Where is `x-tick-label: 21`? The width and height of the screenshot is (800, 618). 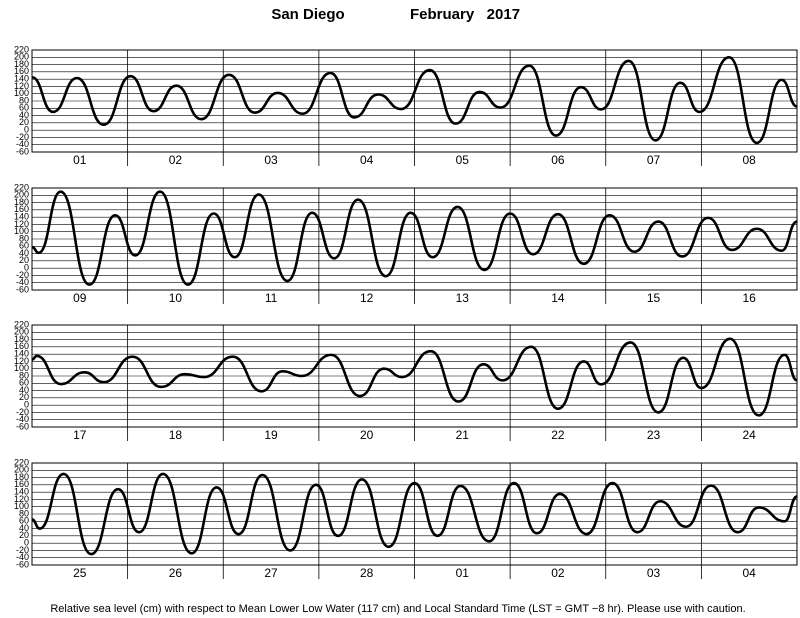
x-tick-label: 21 is located at coordinates (463, 435).